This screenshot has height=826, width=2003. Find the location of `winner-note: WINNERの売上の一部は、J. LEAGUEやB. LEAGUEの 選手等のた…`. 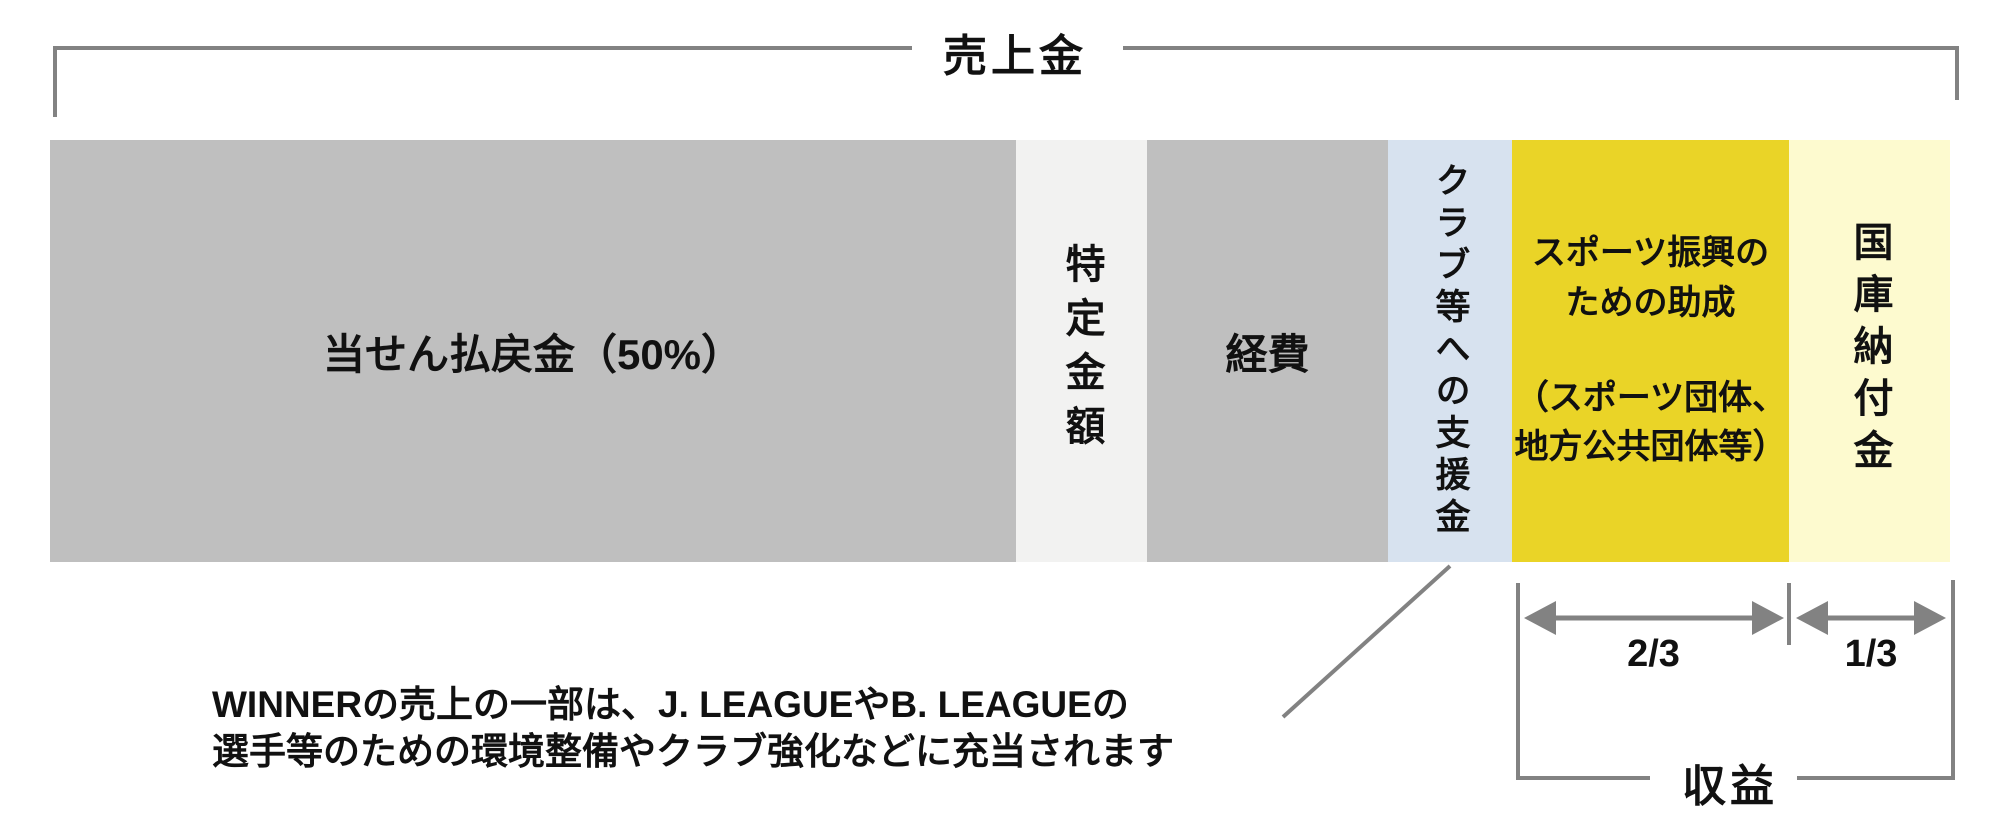

winner-note: WINNERの売上の一部は、J. LEAGUEやB. LEAGUEの 選手等のた… is located at coordinates (693, 728).